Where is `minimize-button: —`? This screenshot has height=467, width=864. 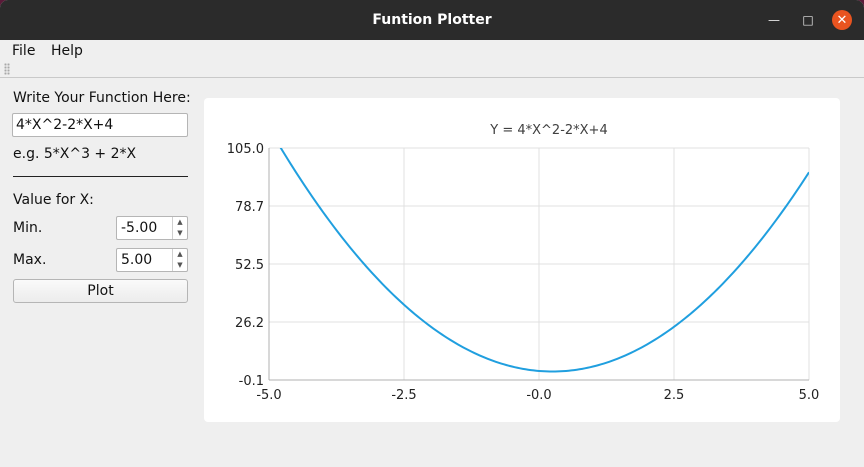 minimize-button: — is located at coordinates (774, 20).